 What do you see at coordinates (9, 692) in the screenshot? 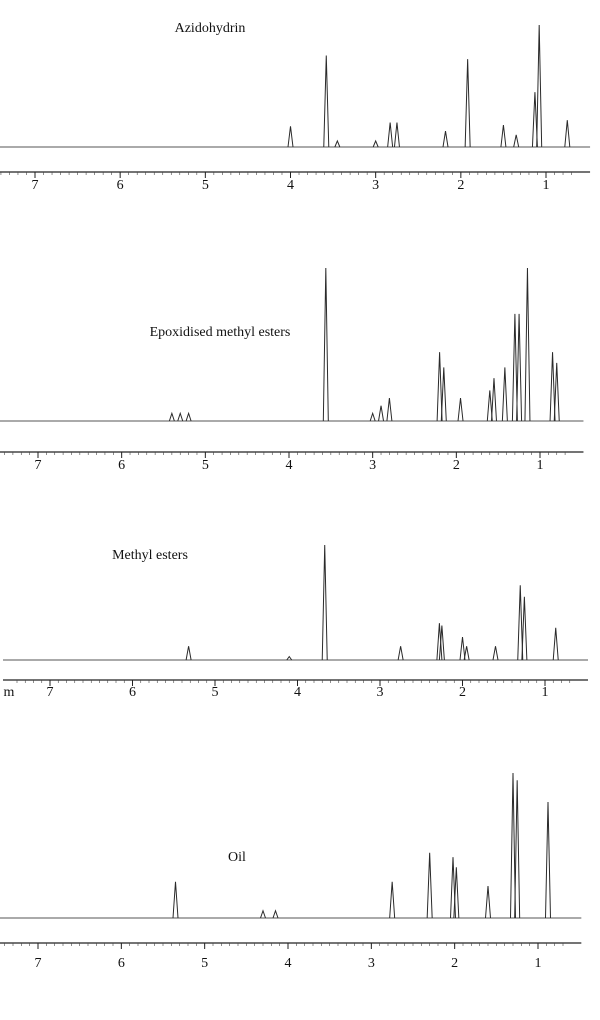
I see `axis-annotation: m` at bounding box center [9, 692].